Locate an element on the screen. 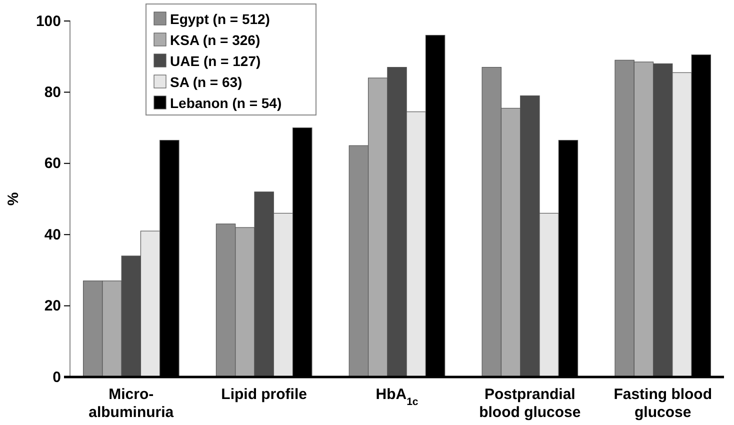 The height and width of the screenshot is (425, 734). y-tick-label: 100 is located at coordinates (48, 21).